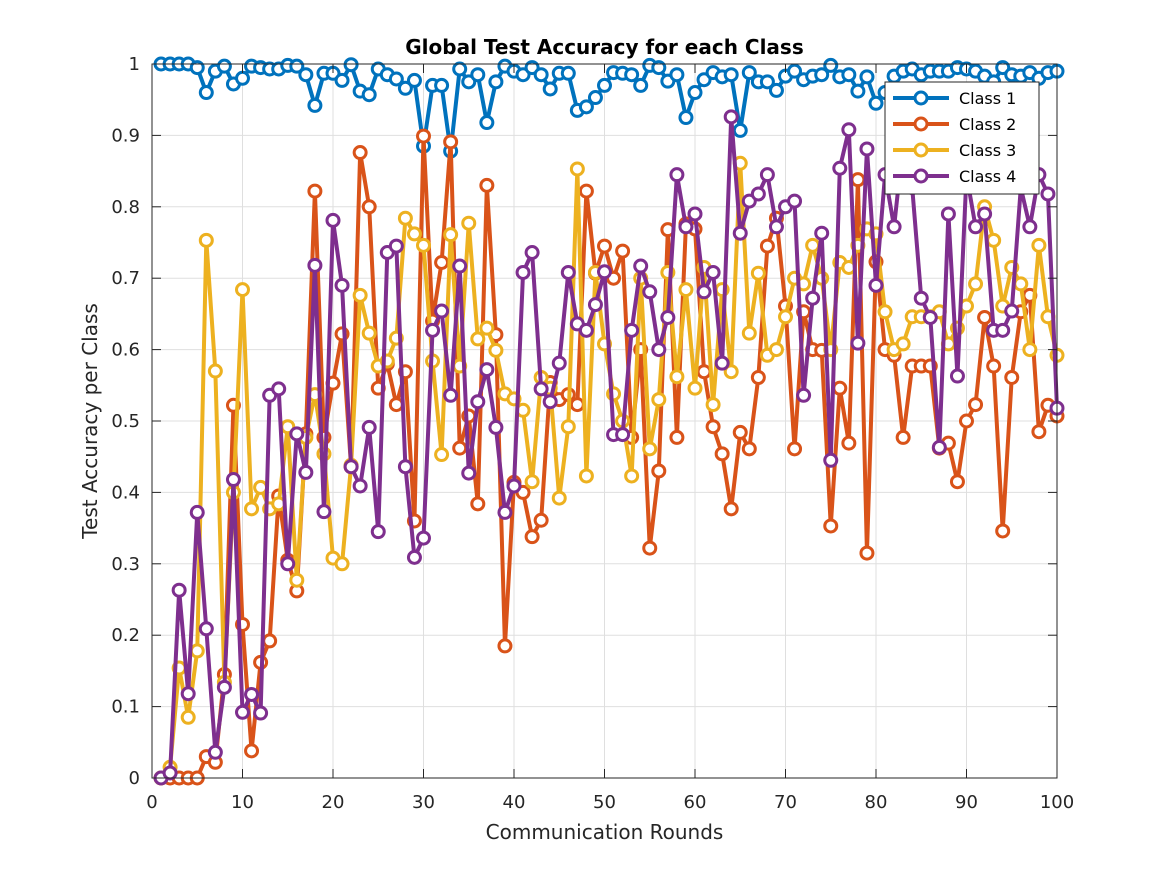  I want to click on x-axis-label: Communication Rounds, so click(605, 832).